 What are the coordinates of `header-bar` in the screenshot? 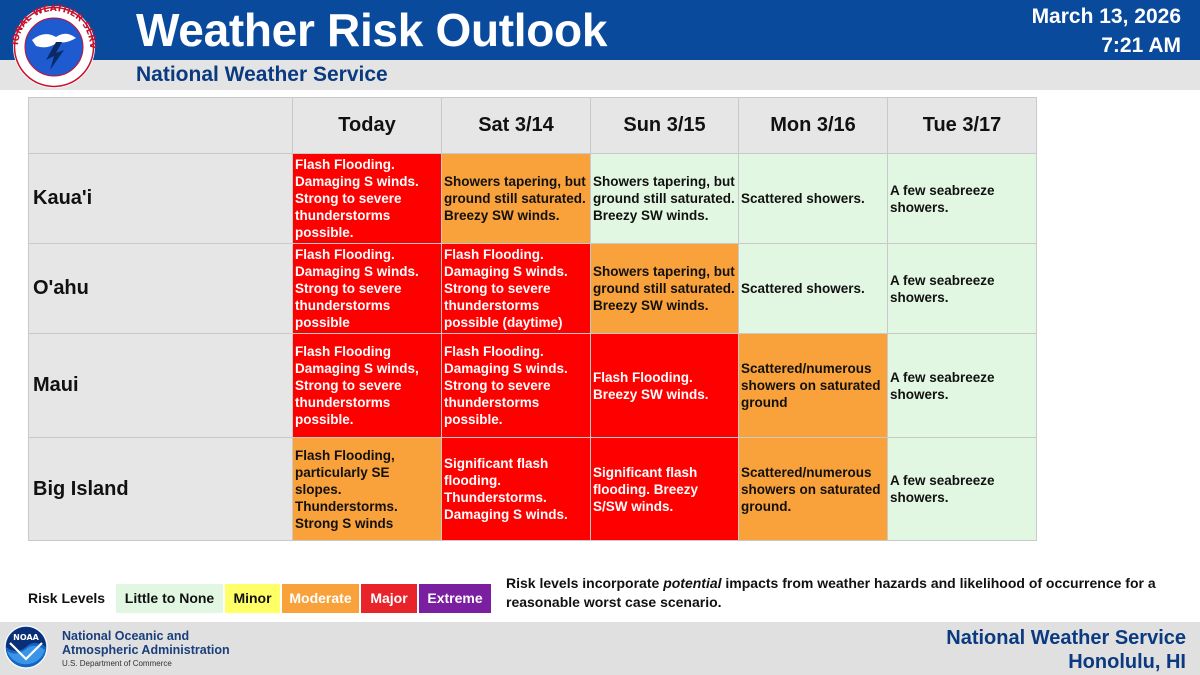 It's located at (600, 30).